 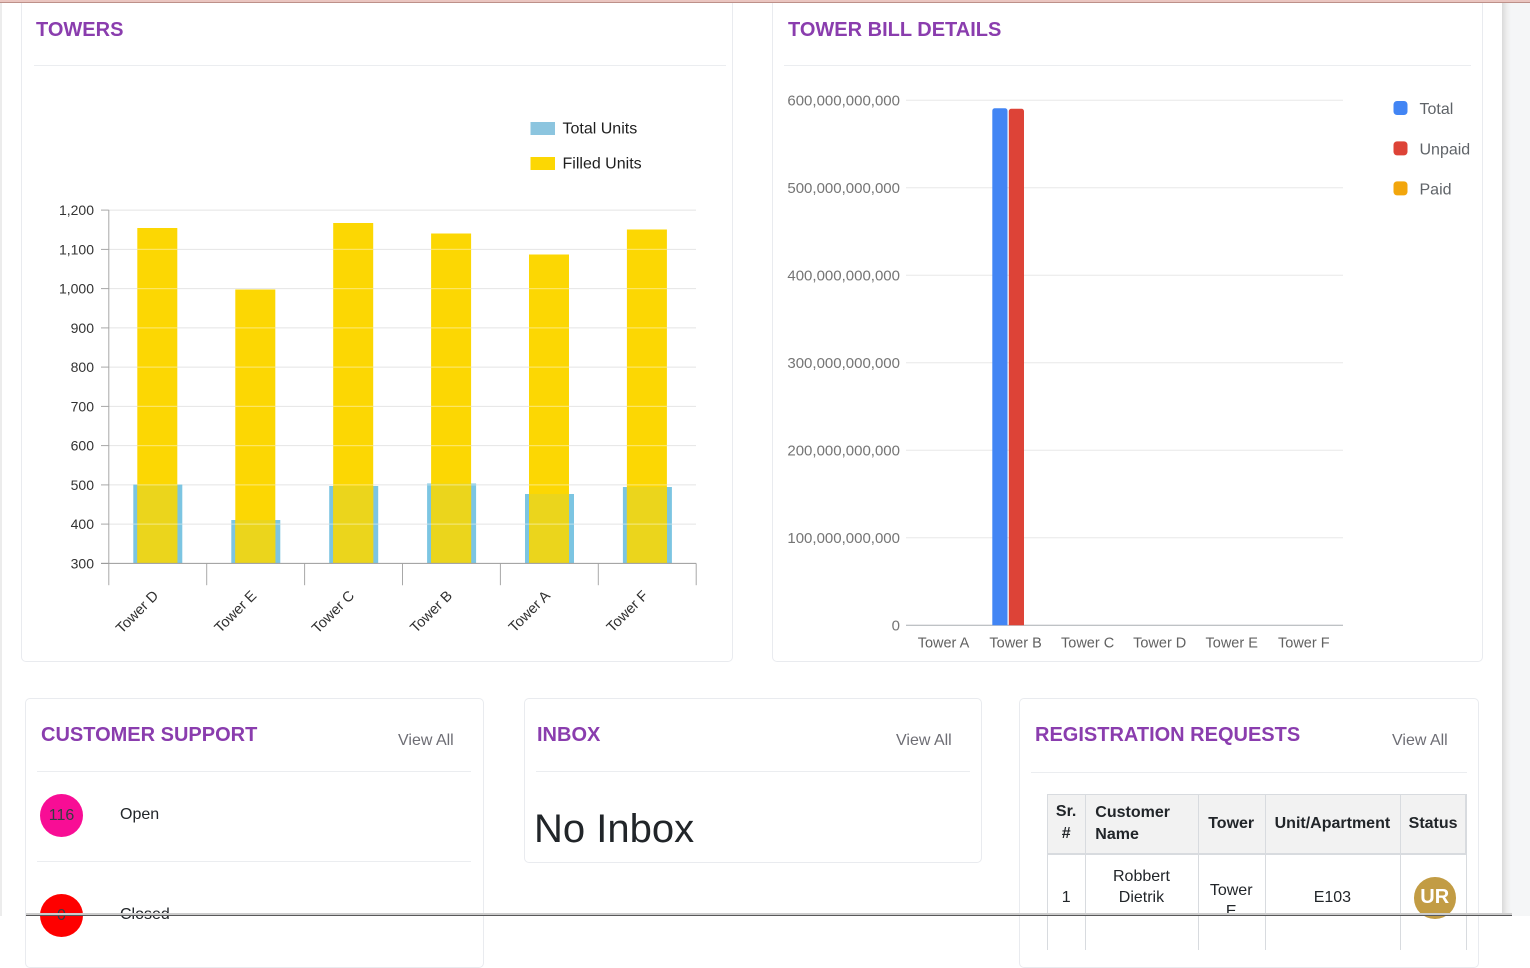 What do you see at coordinates (843, 275) in the screenshot?
I see `svg-text: 400,000,000,000` at bounding box center [843, 275].